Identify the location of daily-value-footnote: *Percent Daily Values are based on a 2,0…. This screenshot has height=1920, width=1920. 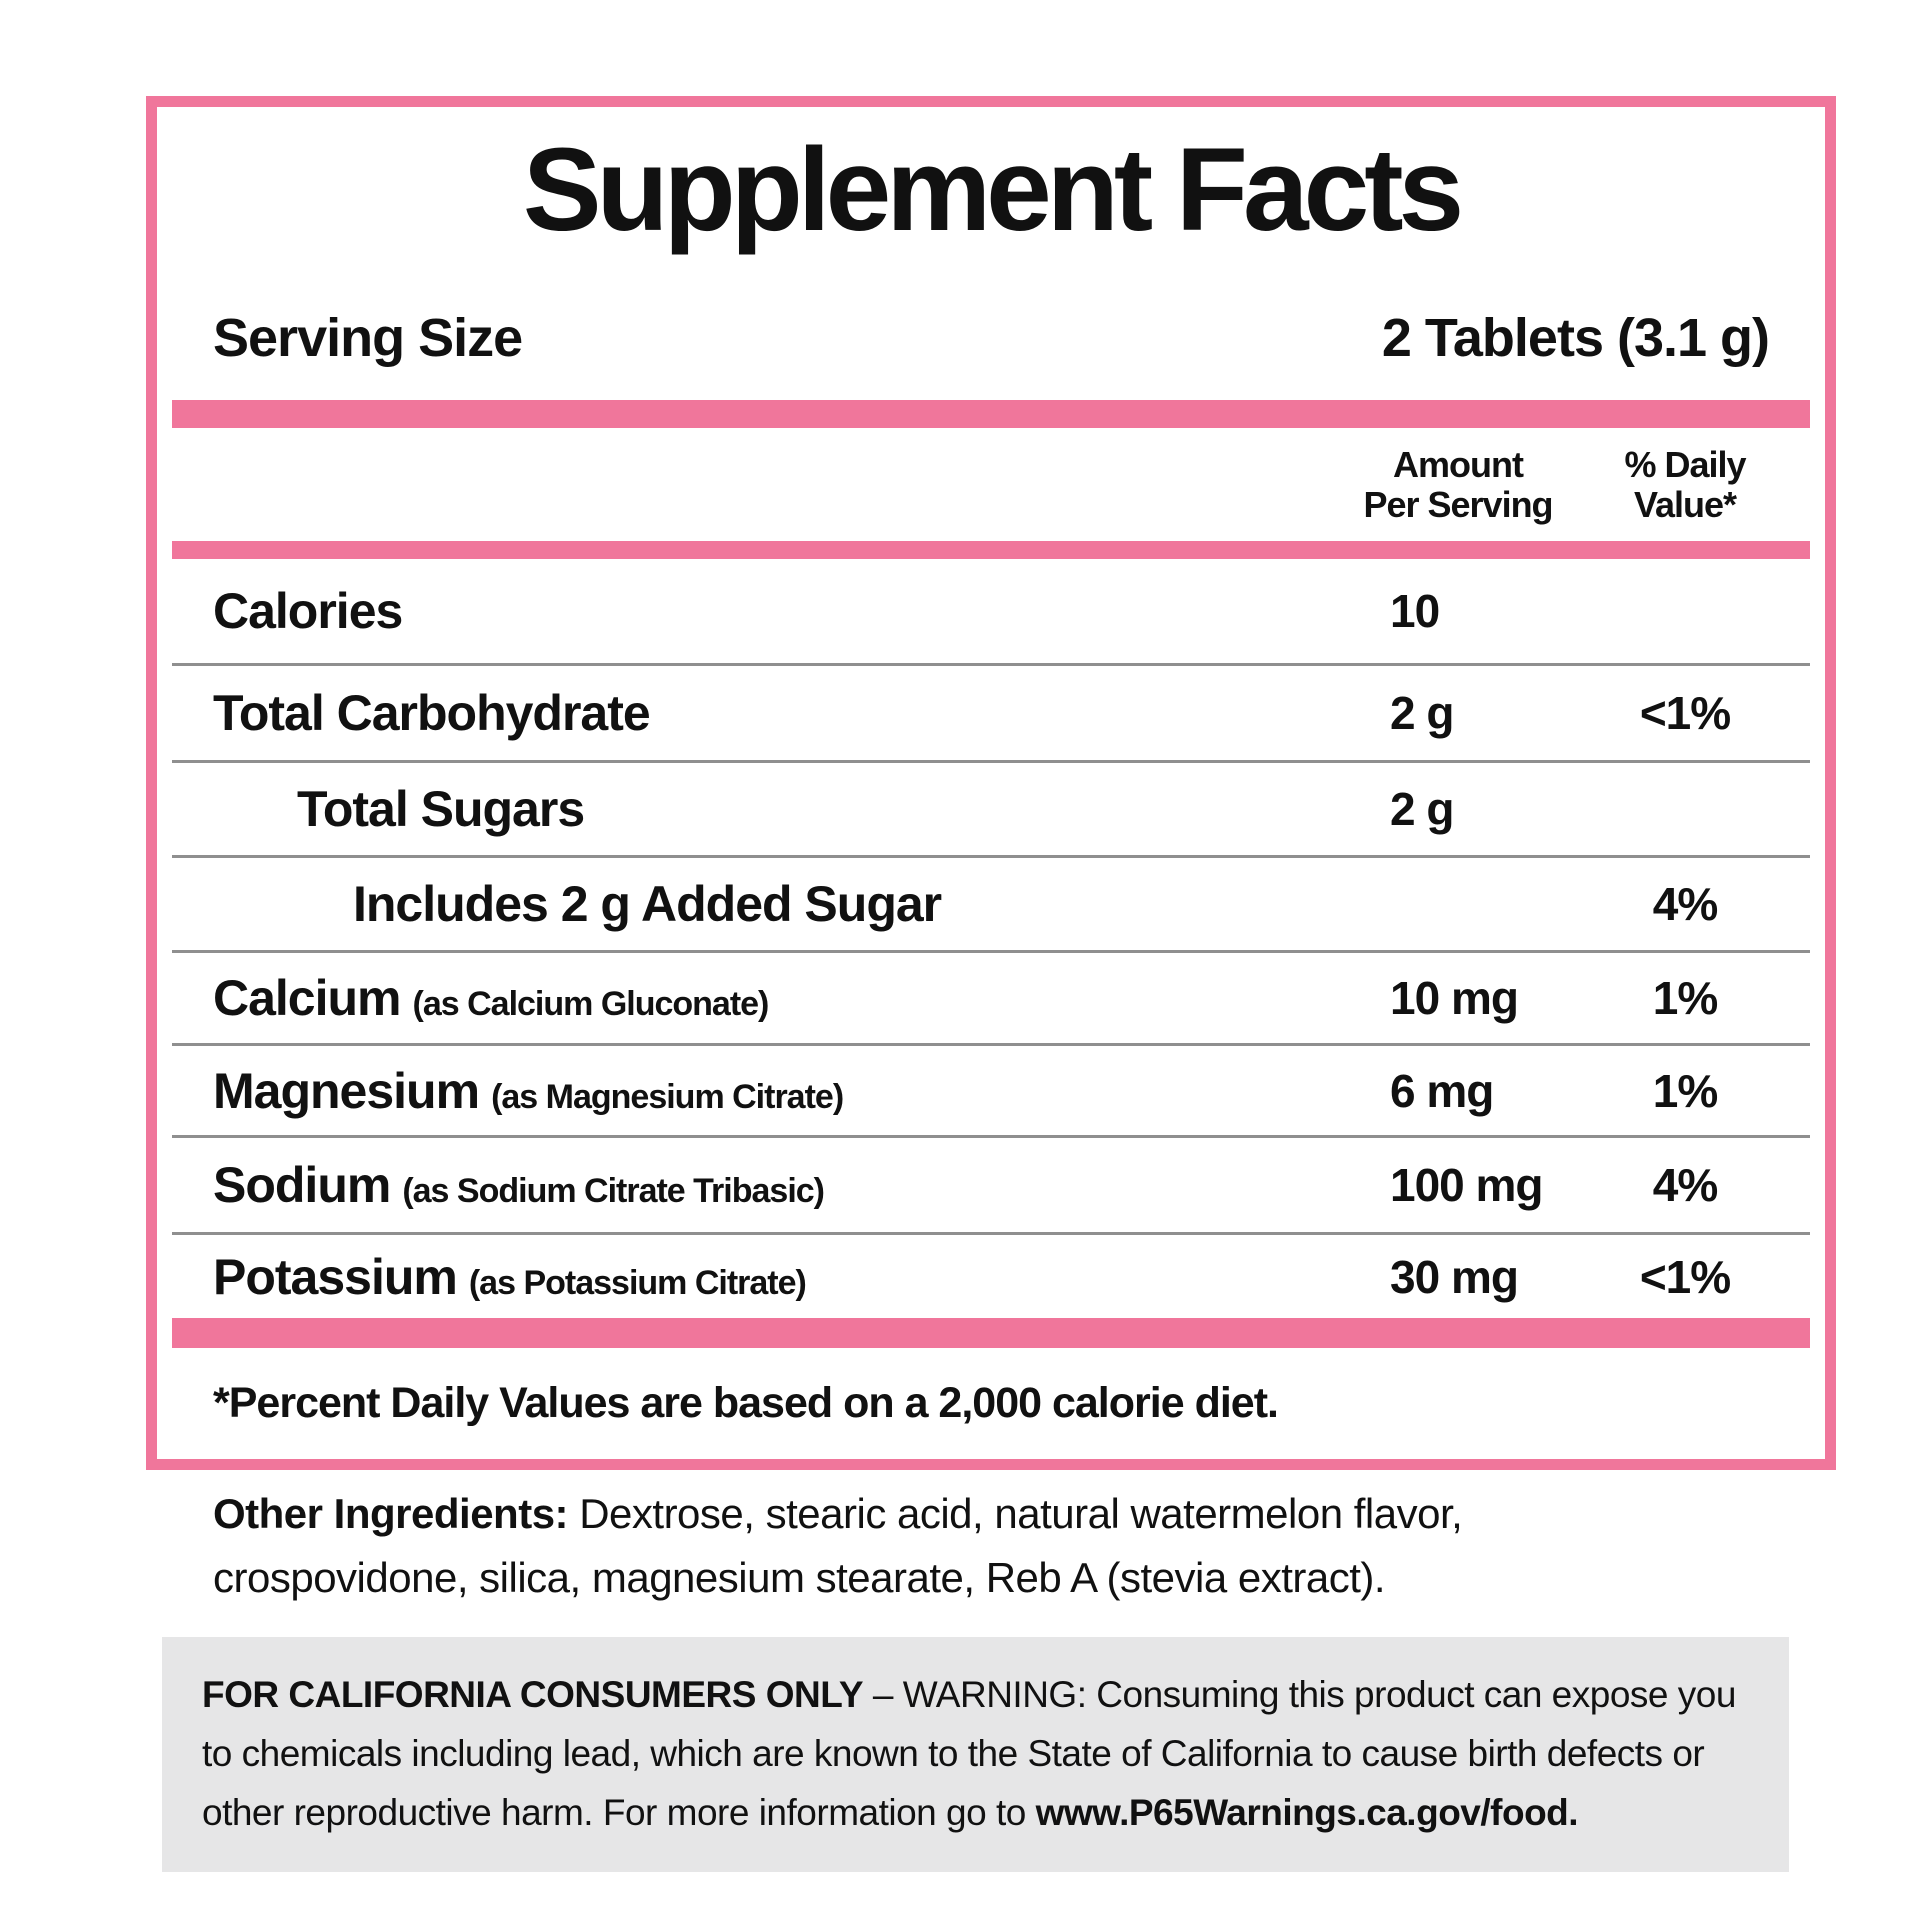
(746, 1403).